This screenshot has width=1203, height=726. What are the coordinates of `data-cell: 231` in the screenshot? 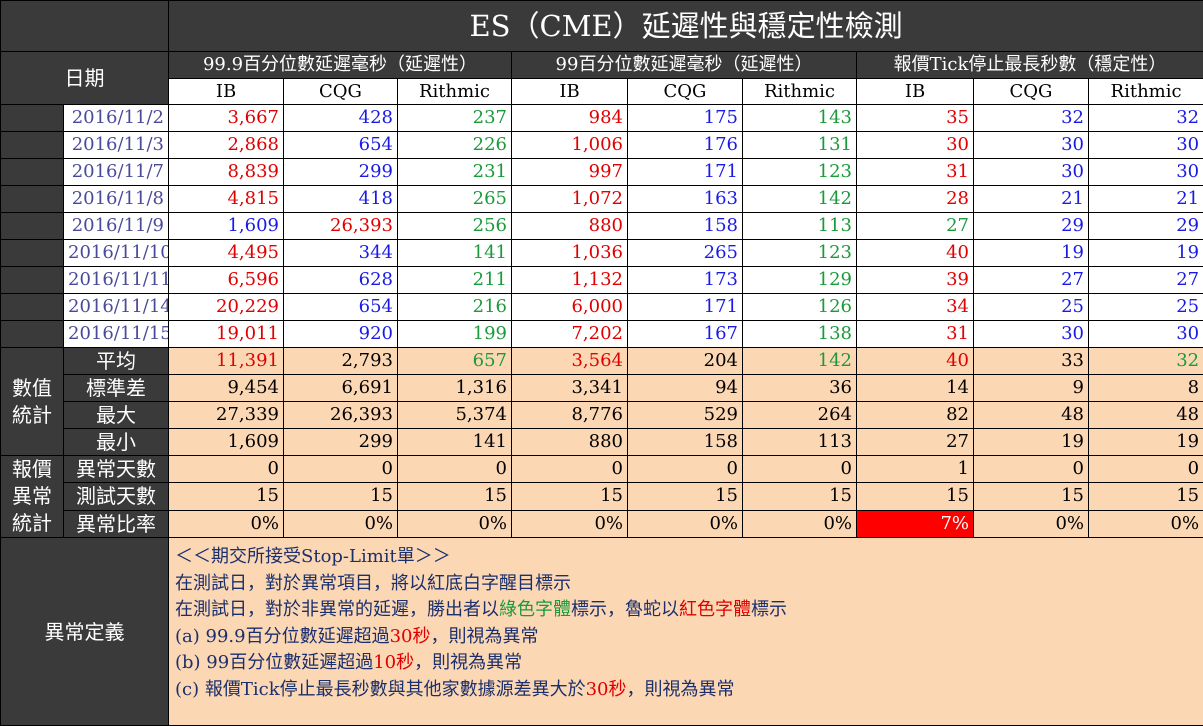 It's located at (454, 172).